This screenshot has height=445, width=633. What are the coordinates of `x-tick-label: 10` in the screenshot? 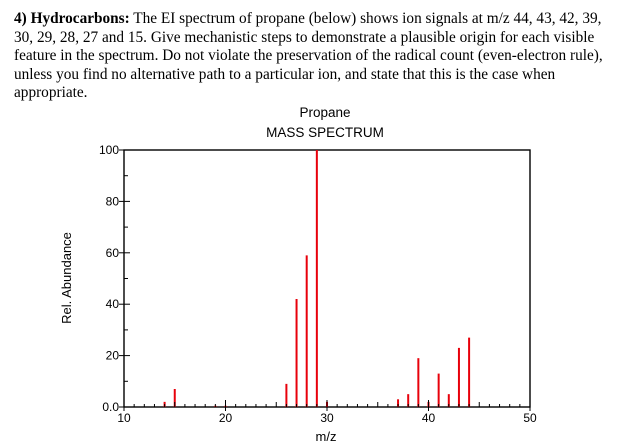 It's located at (124, 418).